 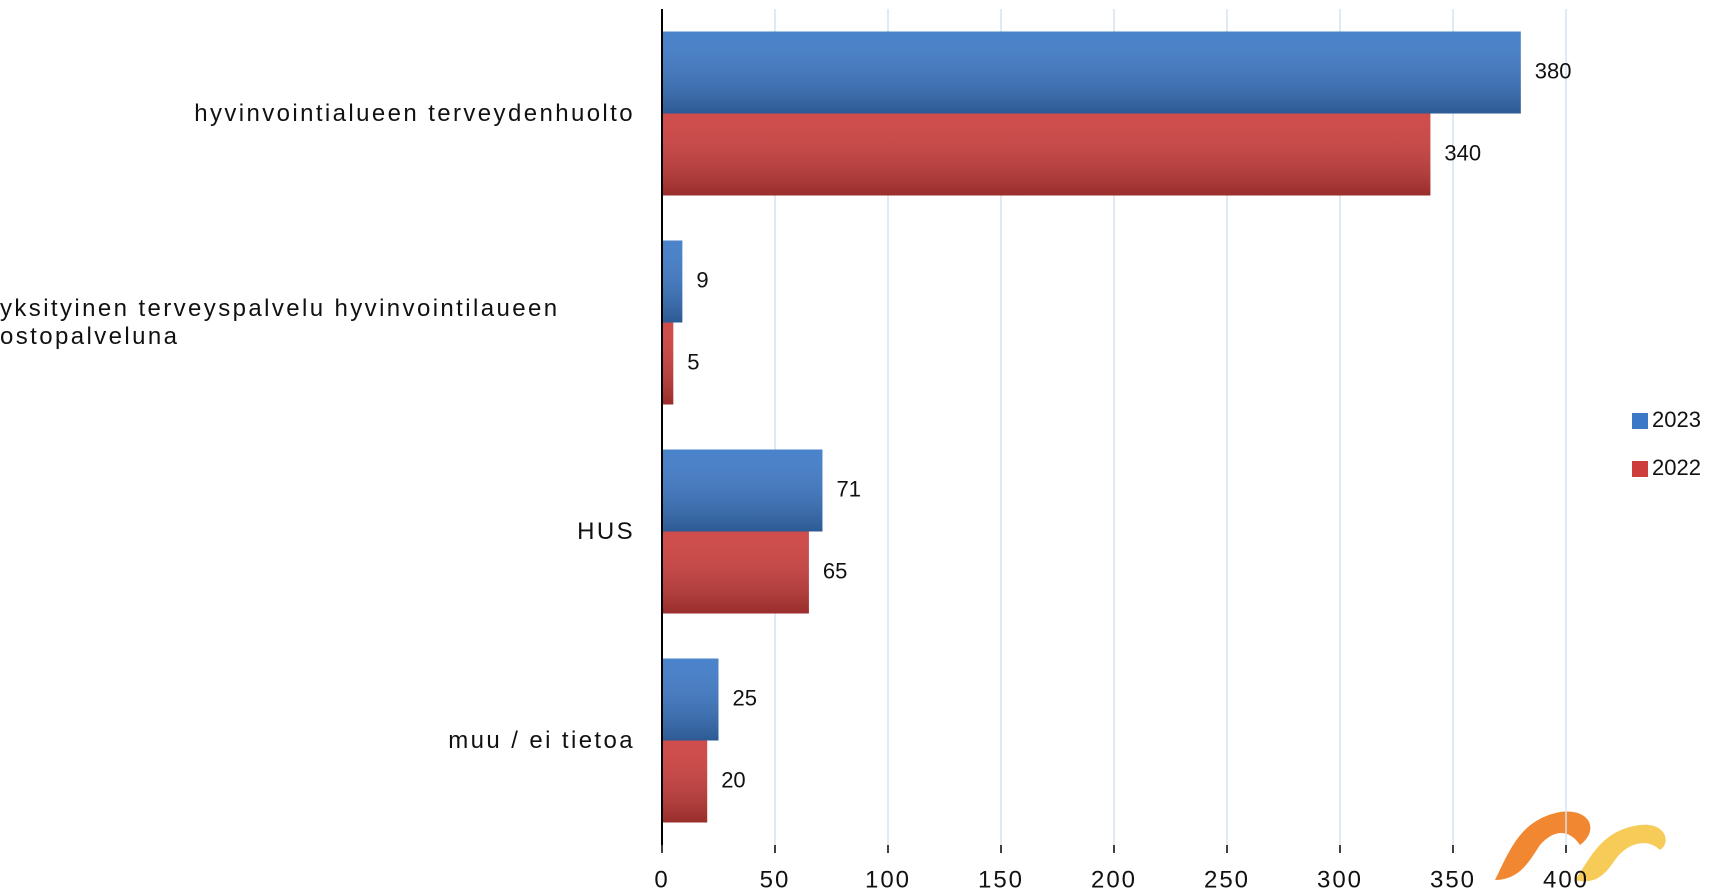 I want to click on category-label: hyvinvointialueen terveydenhuolto, so click(x=414, y=113).